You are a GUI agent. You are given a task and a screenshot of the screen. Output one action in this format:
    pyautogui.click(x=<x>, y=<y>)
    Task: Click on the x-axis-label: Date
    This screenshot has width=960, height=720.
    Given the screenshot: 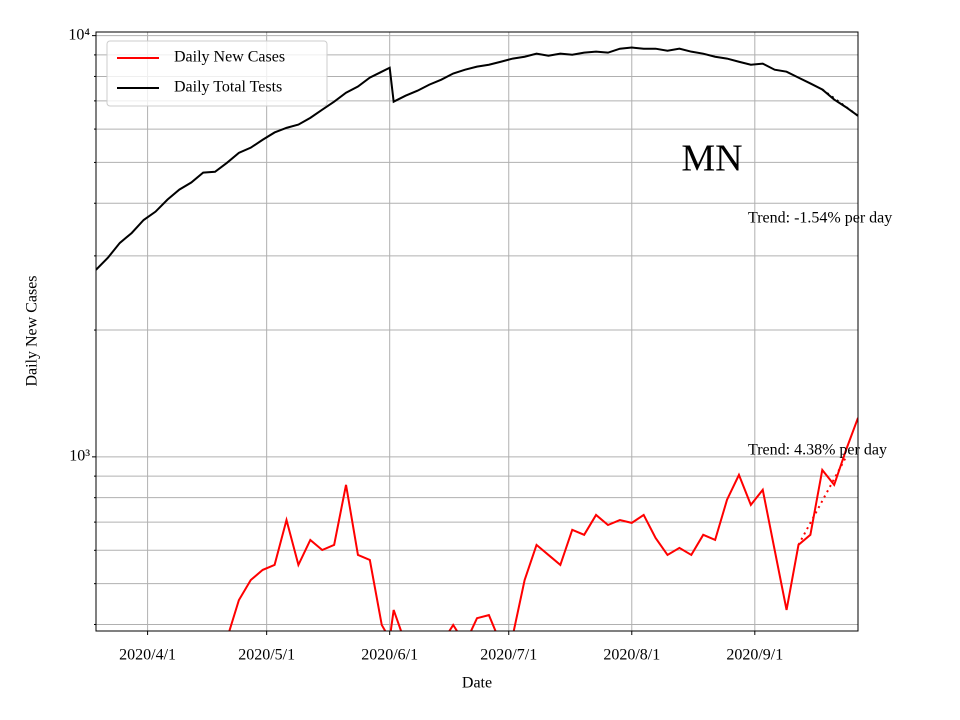 What is the action you would take?
    pyautogui.click(x=477, y=683)
    